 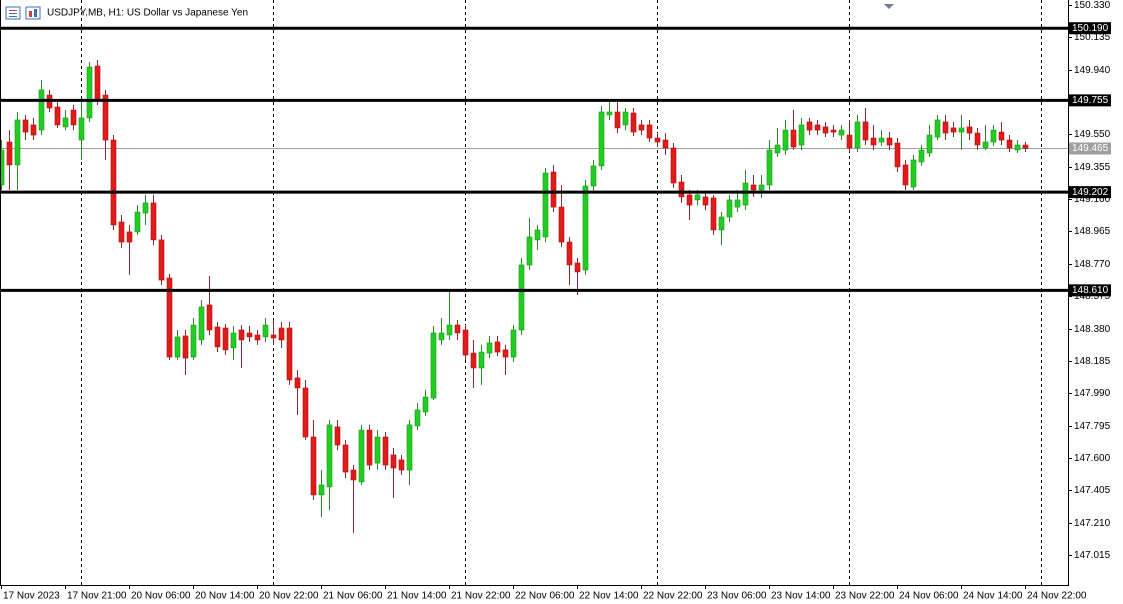 I want to click on x-tick-label: 23 Nov 22:00, so click(x=865, y=596).